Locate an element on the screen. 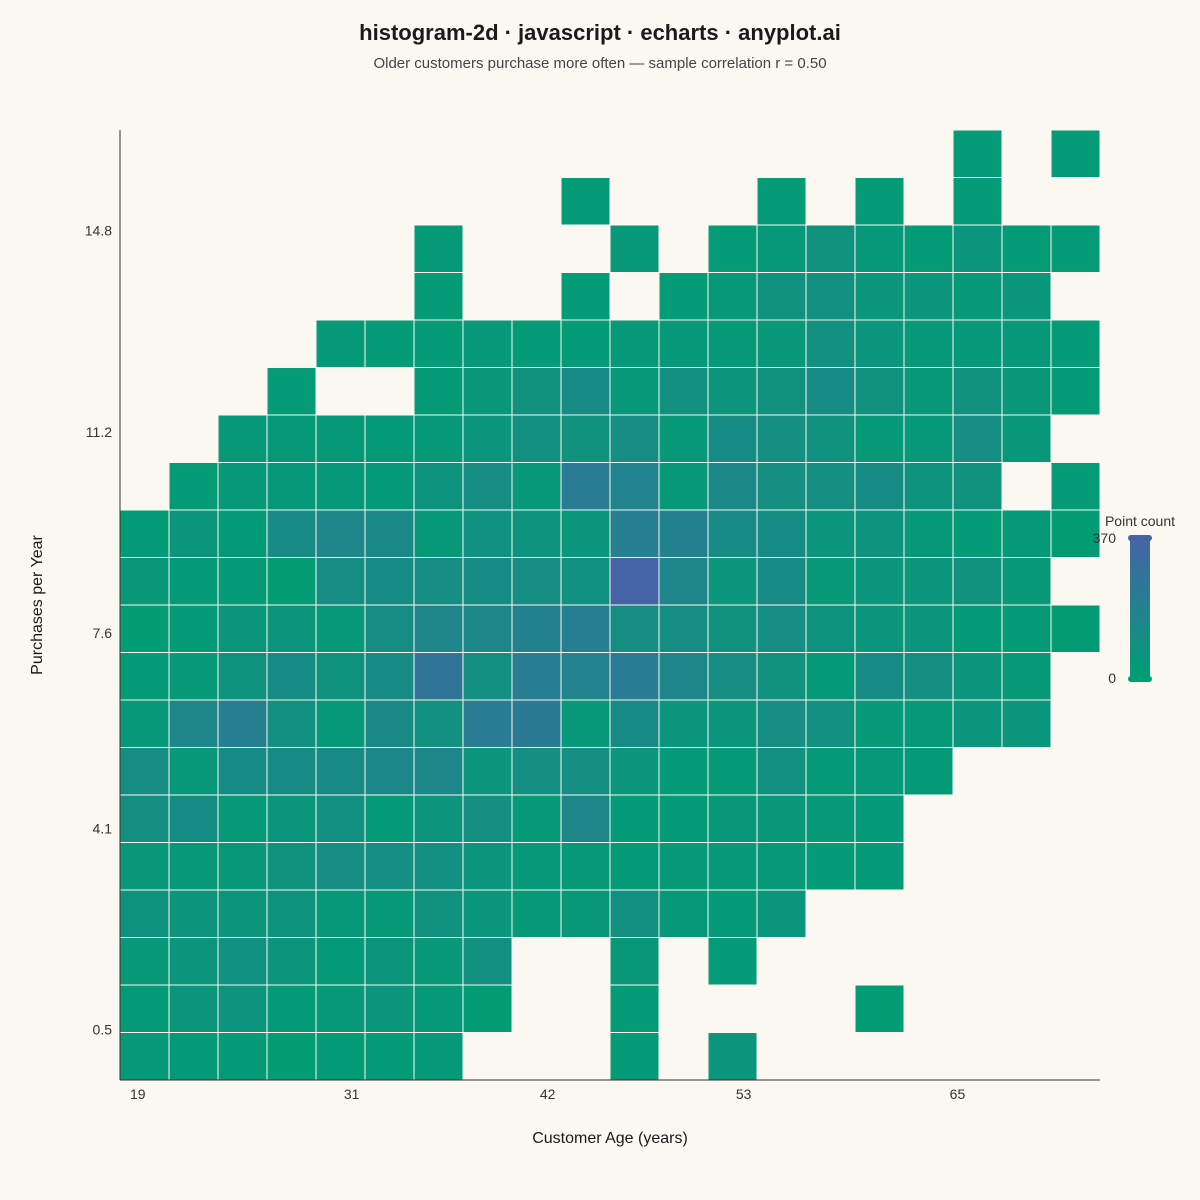  visual-map: Point count 370 0 is located at coordinates (1134, 599).